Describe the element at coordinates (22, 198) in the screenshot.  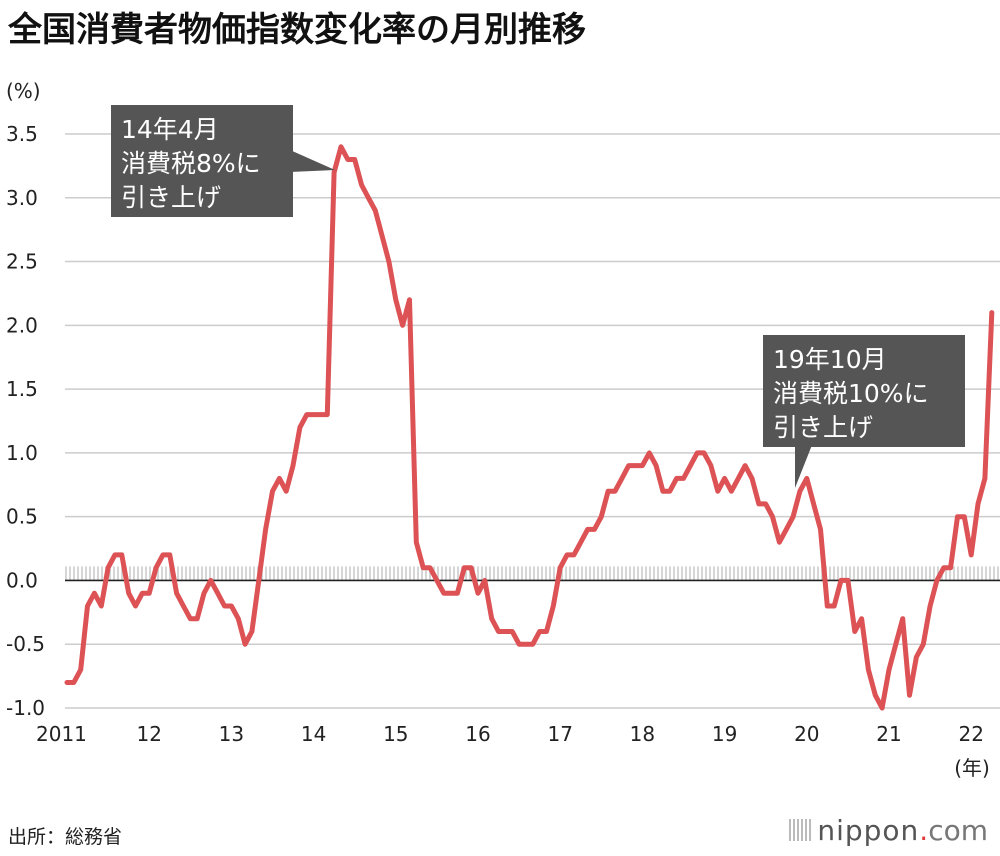
I see `y-tick-label: 3.0` at that location.